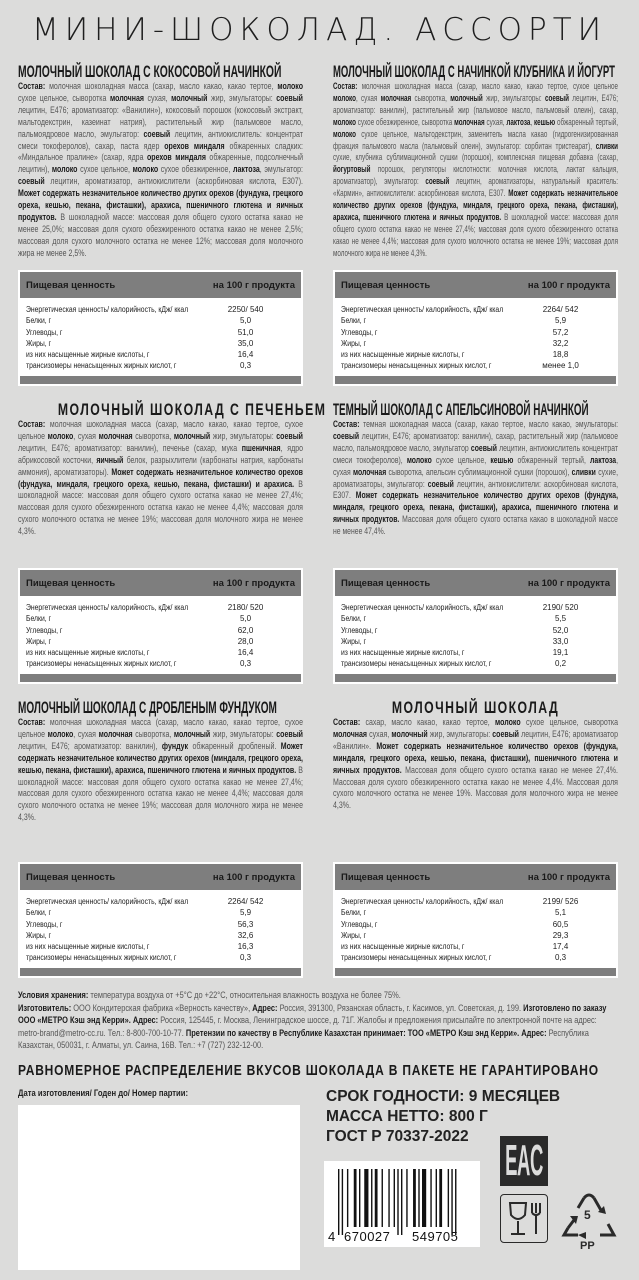 This screenshot has width=639, height=1280. I want to click on nutrition-footer-bar, so click(475, 971).